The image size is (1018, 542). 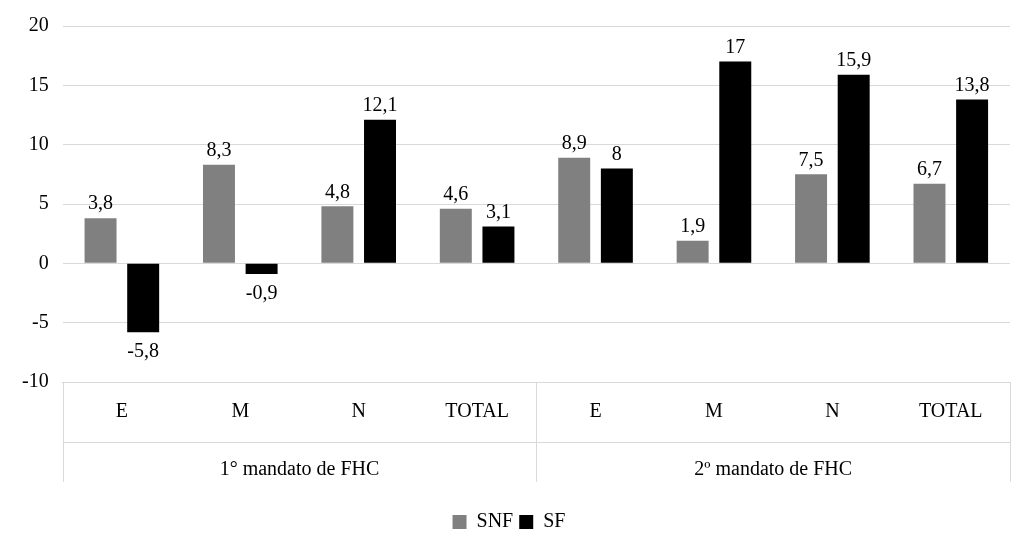 I want to click on data-label: 13,8, so click(x=972, y=83).